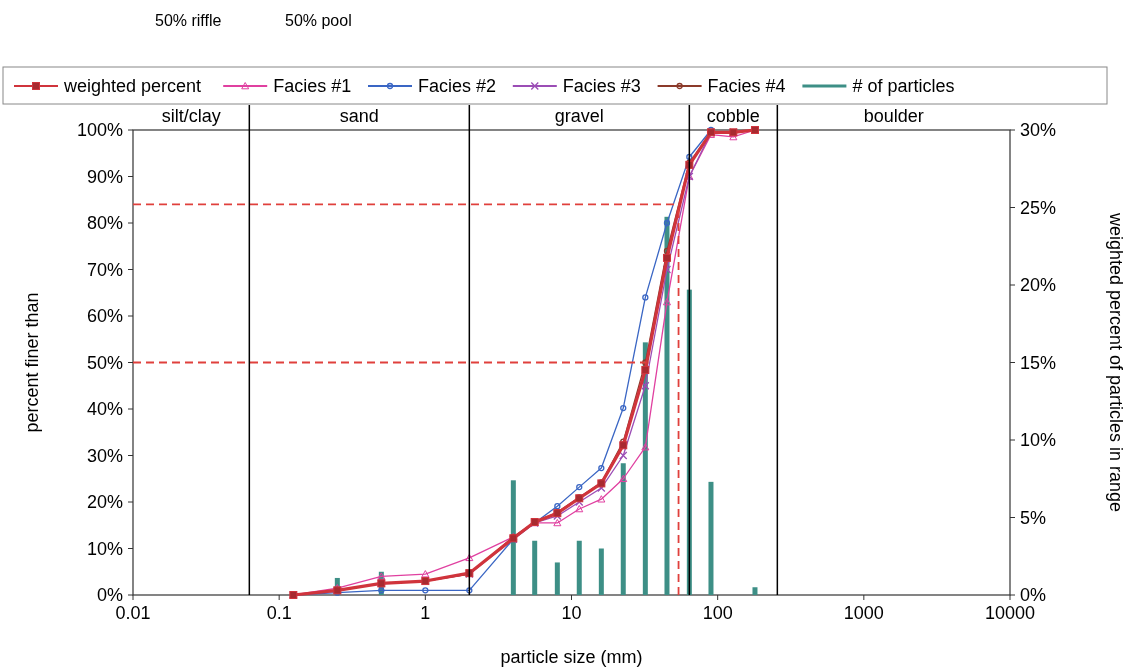 The height and width of the screenshot is (671, 1129). What do you see at coordinates (1038, 362) in the screenshot?
I see `y2-tick-label: 15%` at bounding box center [1038, 362].